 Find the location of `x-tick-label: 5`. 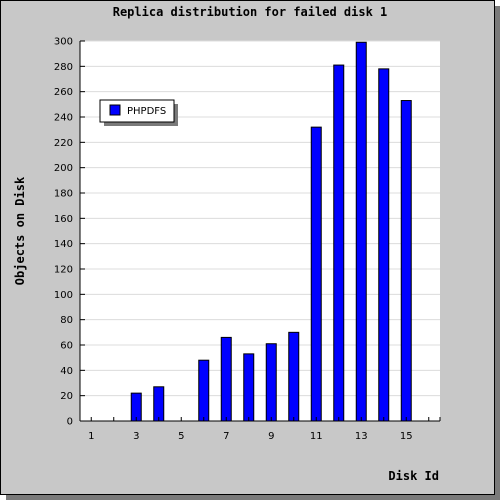

x-tick-label: 5 is located at coordinates (181, 436).